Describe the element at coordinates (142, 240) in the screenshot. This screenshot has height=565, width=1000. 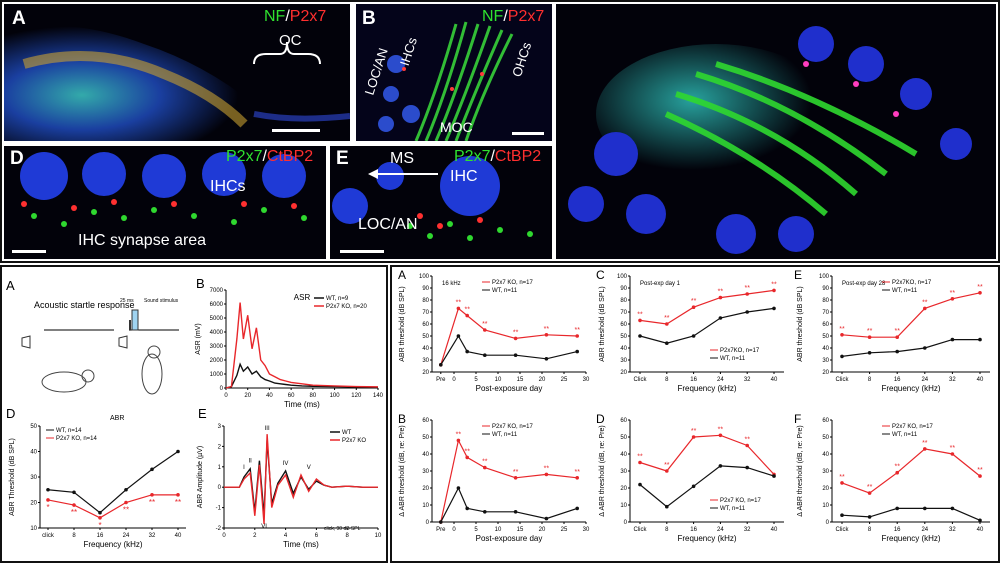
I see `synapse-area-label: IHC synapse area` at that location.